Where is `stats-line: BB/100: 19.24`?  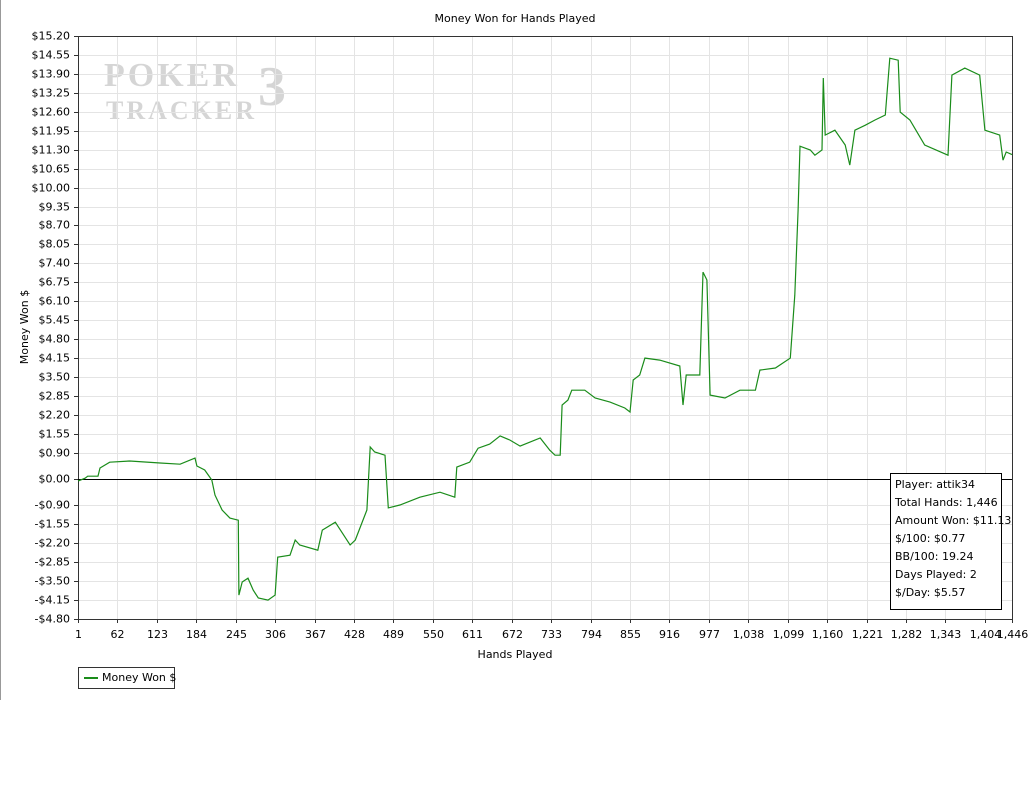
stats-line: BB/100: 19.24 is located at coordinates (934, 556).